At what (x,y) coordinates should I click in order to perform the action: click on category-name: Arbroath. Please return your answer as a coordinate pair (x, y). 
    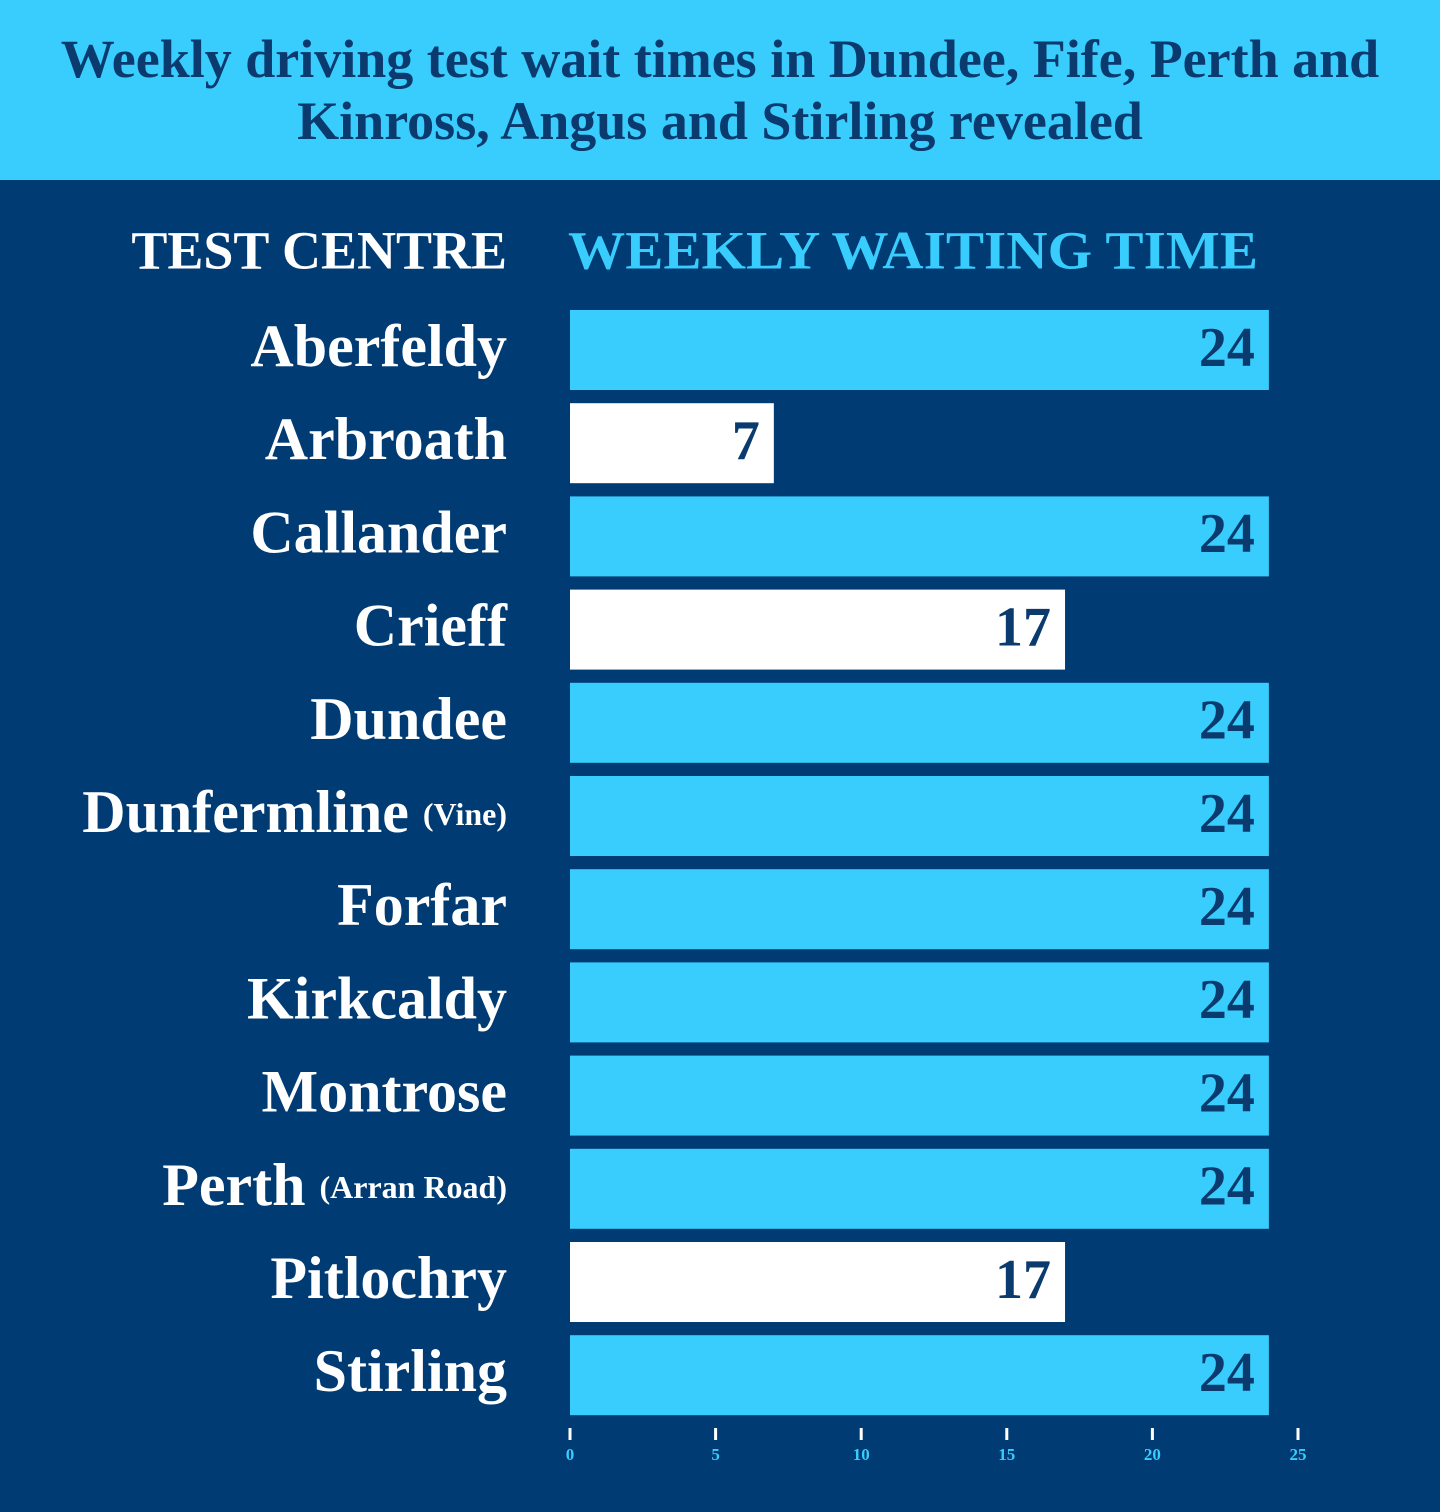
    Looking at the image, I should click on (386, 439).